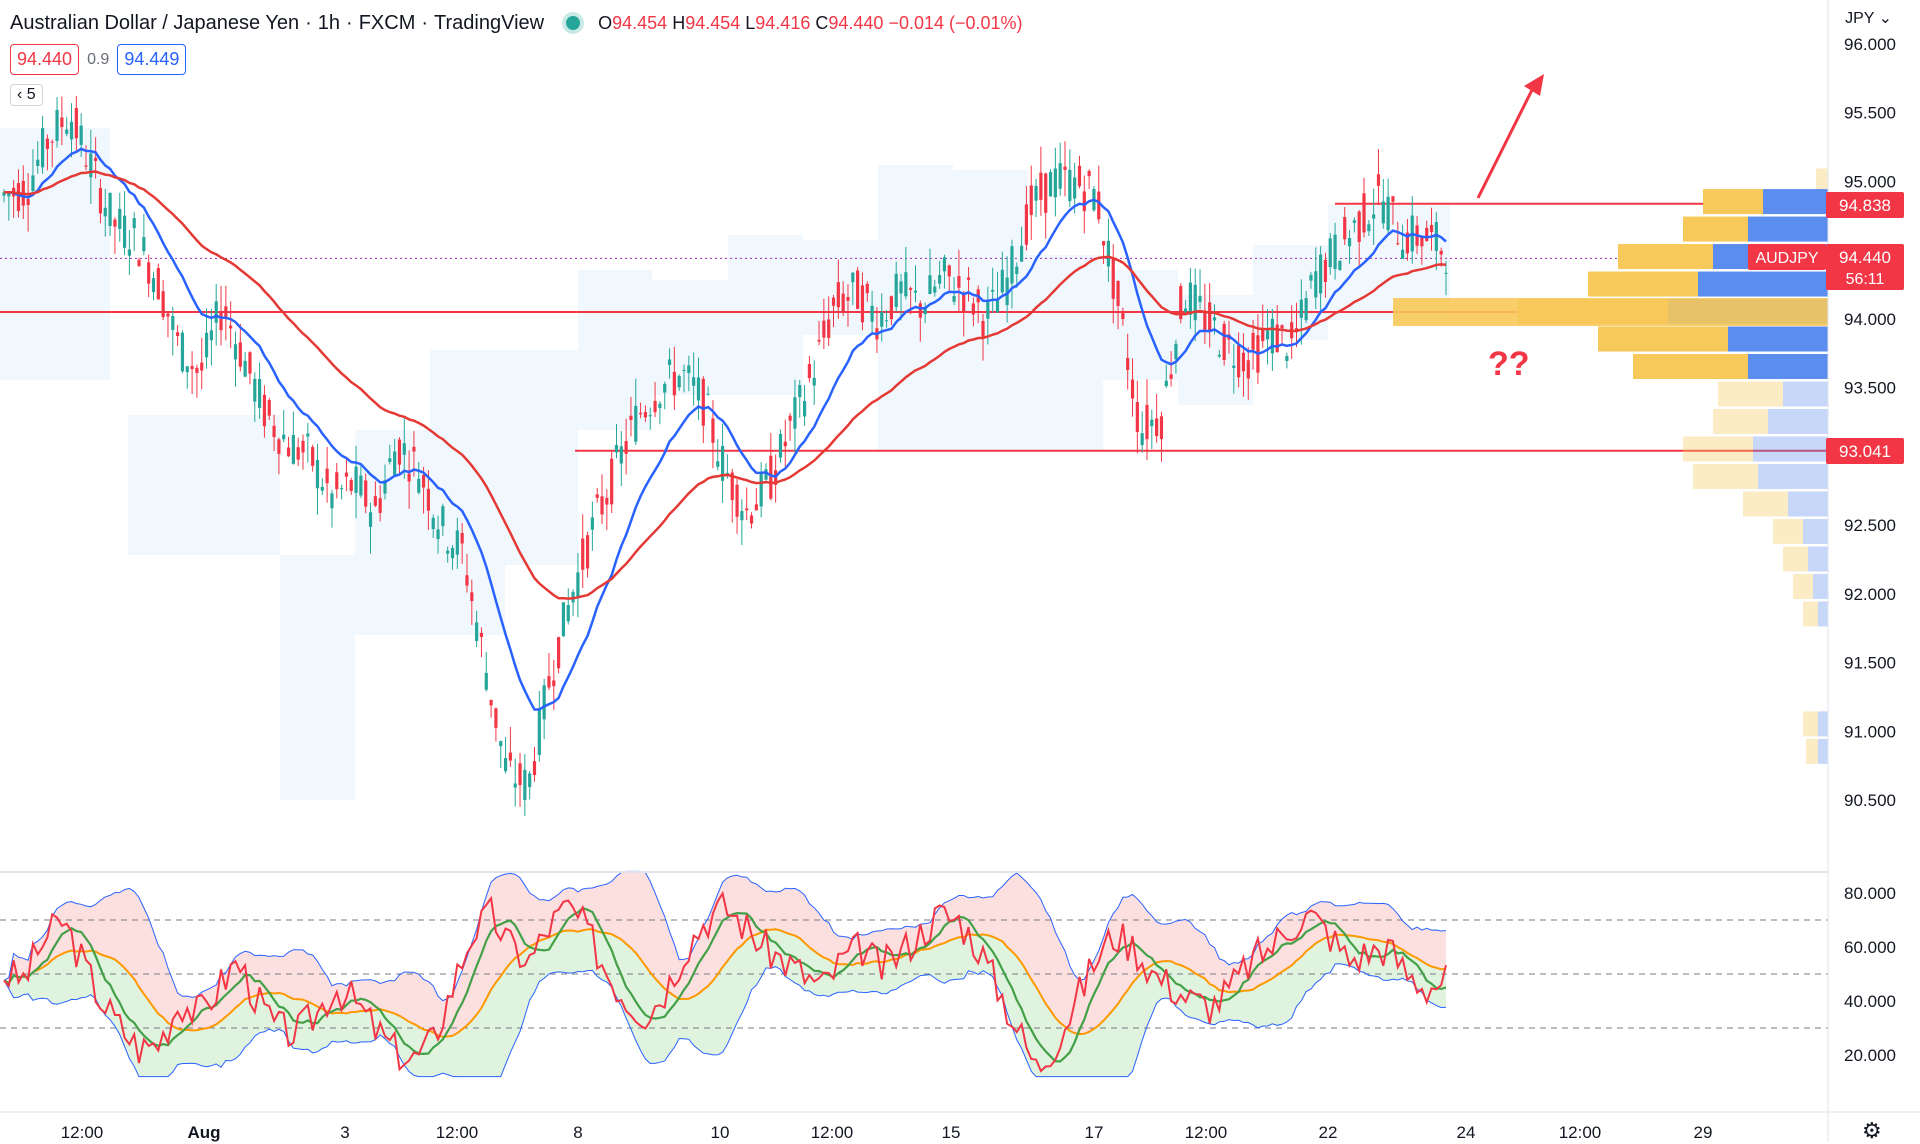 Image resolution: width=1920 pixels, height=1144 pixels. What do you see at coordinates (1870, 319) in the screenshot?
I see `y-tick-label: 94.000` at bounding box center [1870, 319].